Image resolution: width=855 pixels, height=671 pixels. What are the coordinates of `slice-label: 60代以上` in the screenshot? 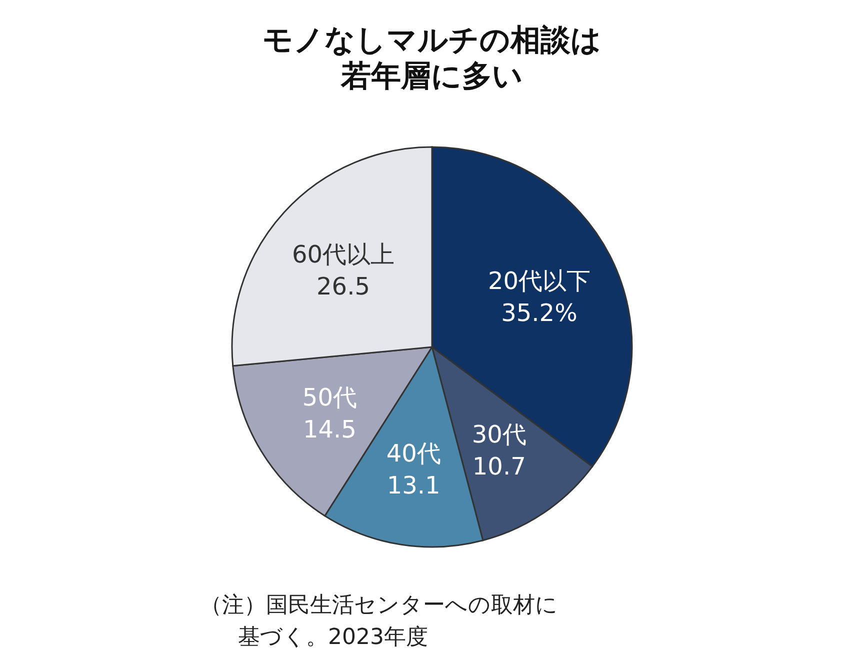 It's located at (343, 254).